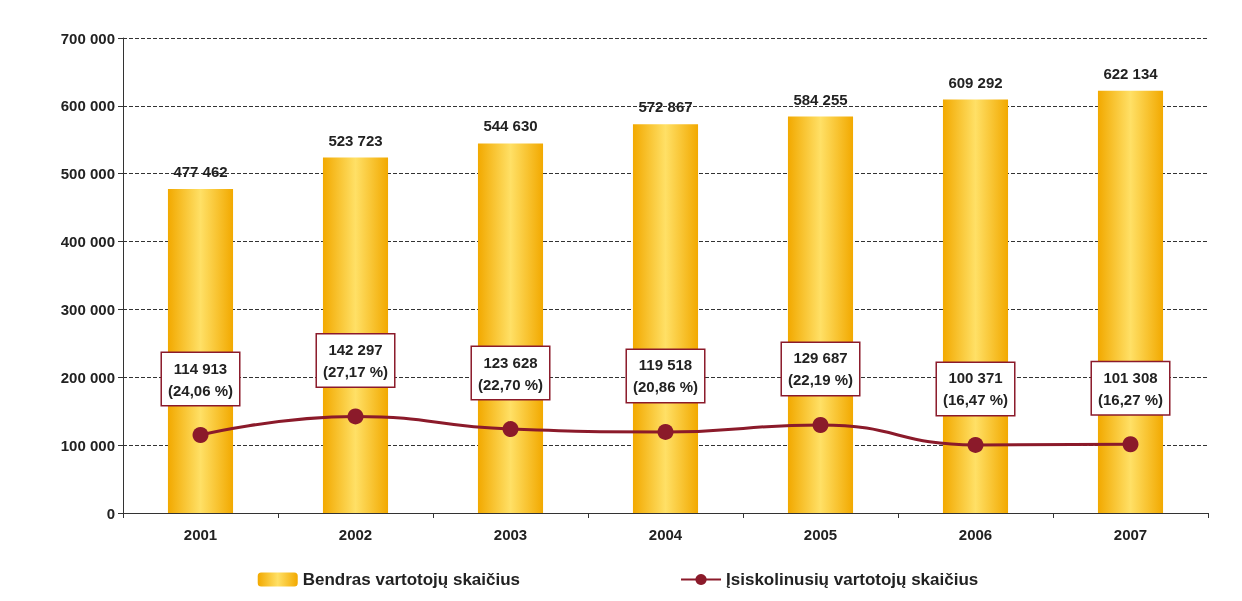  Describe the element at coordinates (355, 140) in the screenshot. I see `data-label: 523 723` at that location.